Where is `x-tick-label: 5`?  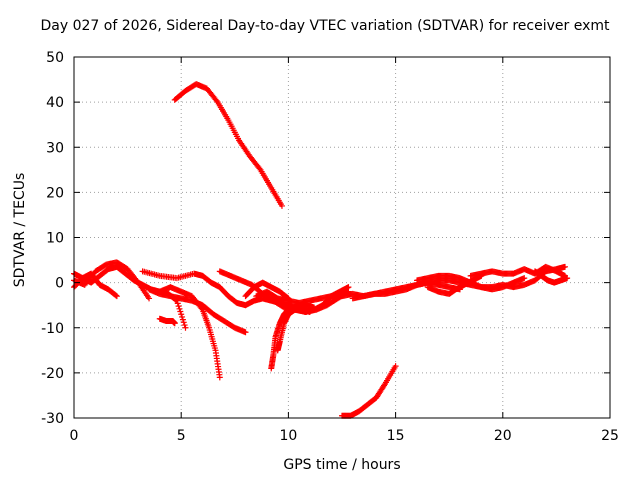
x-tick-label: 5 is located at coordinates (181, 436).